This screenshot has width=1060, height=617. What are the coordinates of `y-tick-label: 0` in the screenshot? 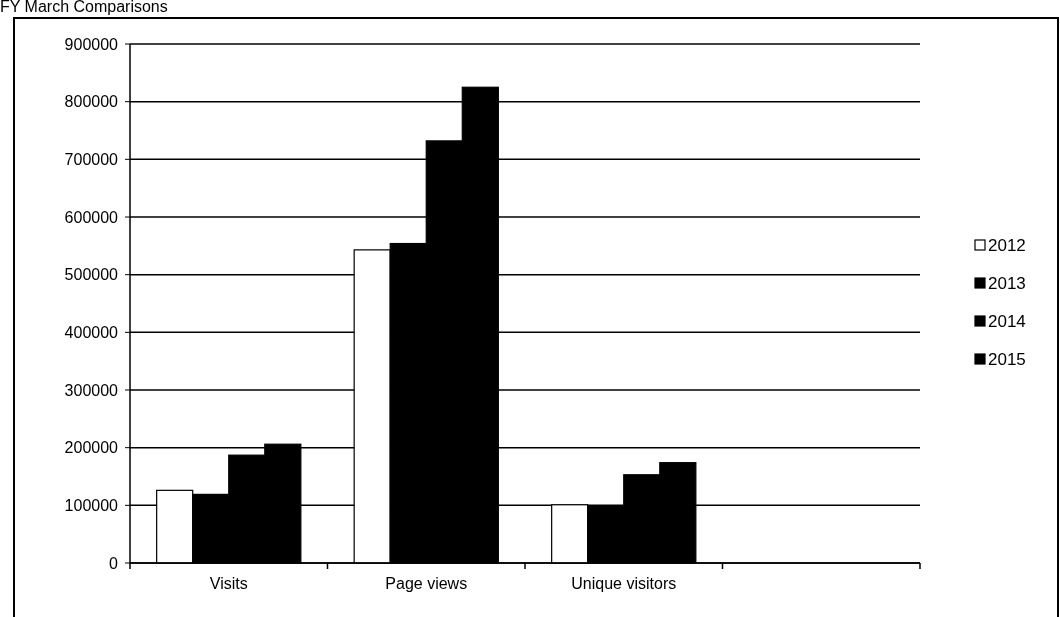 It's located at (114, 563).